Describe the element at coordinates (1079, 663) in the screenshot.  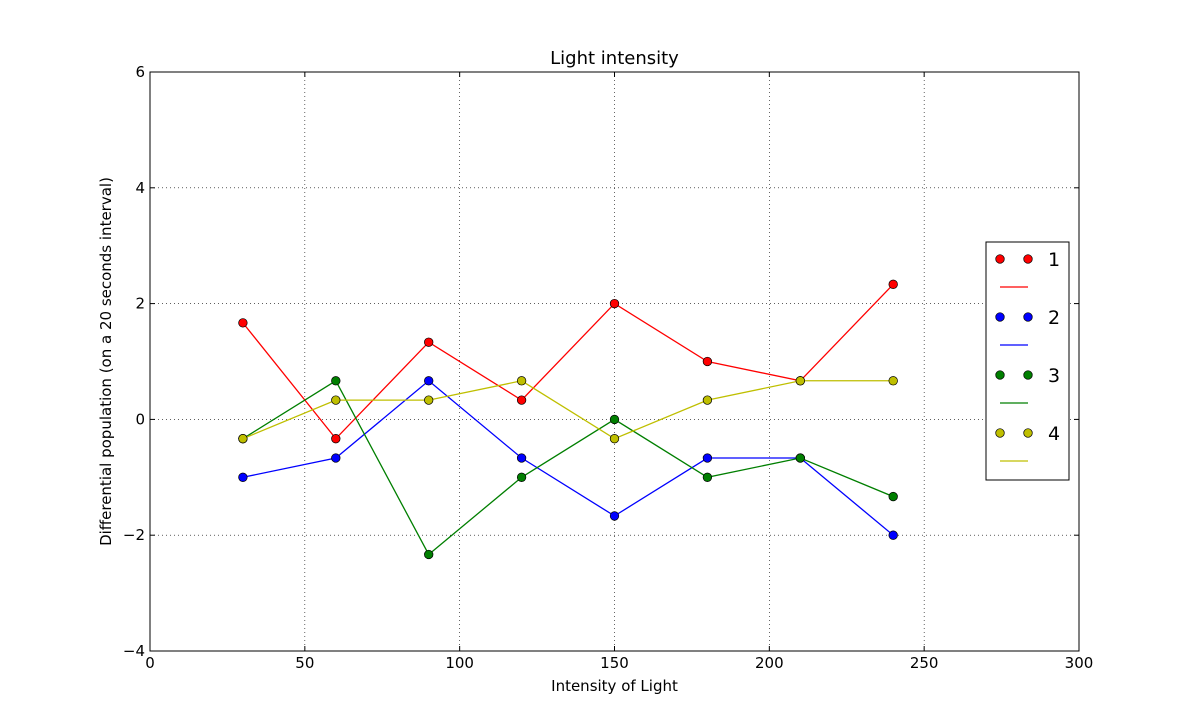
I see `x-tick-label: 300` at that location.